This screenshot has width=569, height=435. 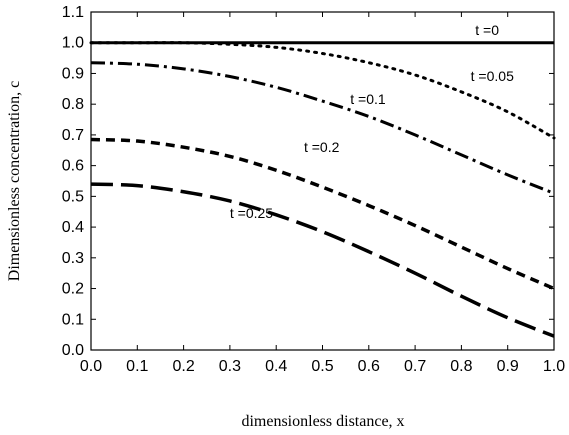 What do you see at coordinates (554, 366) in the screenshot?
I see `x-tick-label: 1.0` at bounding box center [554, 366].